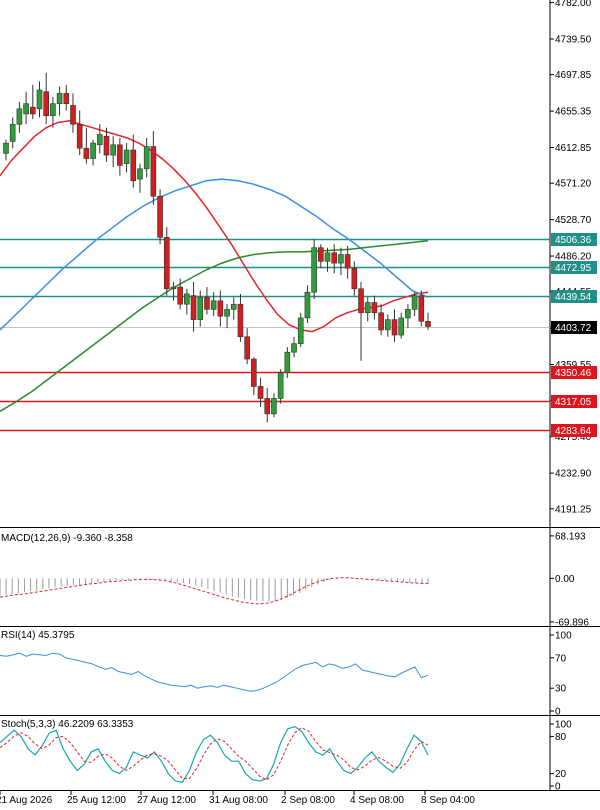 Image resolution: width=600 pixels, height=810 pixels. What do you see at coordinates (214, 591) in the screenshot?
I see `macd-signal-line` at bounding box center [214, 591].